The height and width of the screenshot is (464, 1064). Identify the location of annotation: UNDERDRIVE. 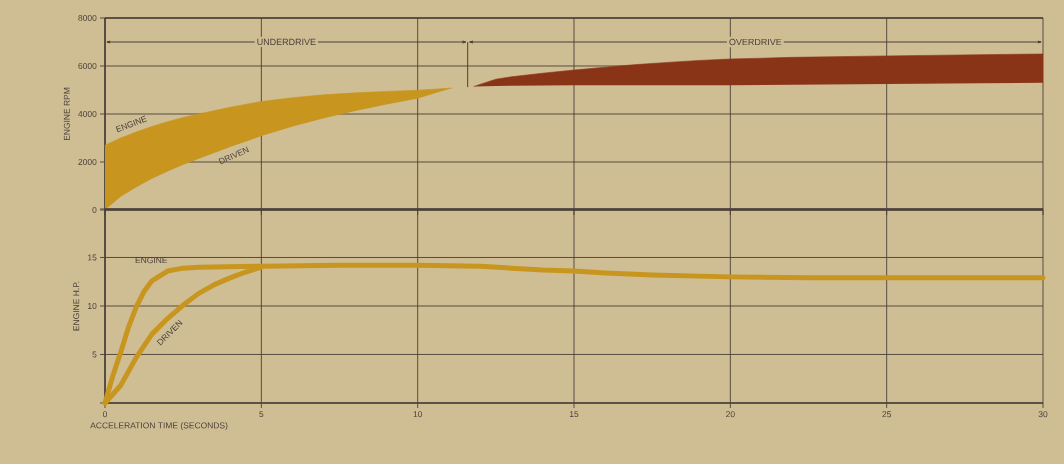
(286, 42).